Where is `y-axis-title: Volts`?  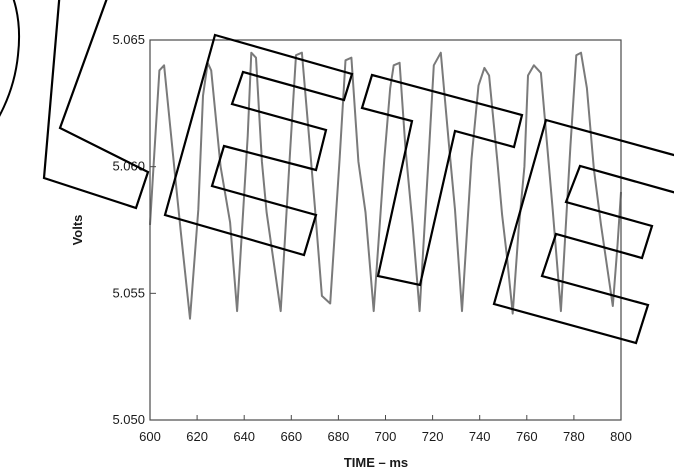
y-axis-title: Volts is located at coordinates (77, 230).